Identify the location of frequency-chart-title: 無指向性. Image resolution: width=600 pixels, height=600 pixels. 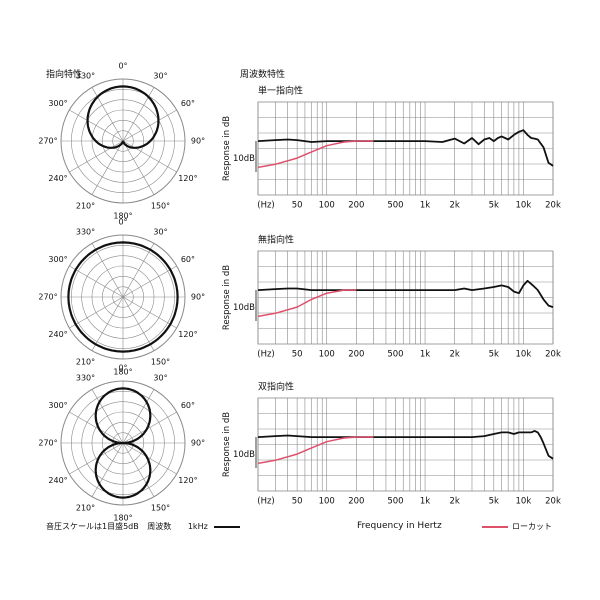
(276, 240).